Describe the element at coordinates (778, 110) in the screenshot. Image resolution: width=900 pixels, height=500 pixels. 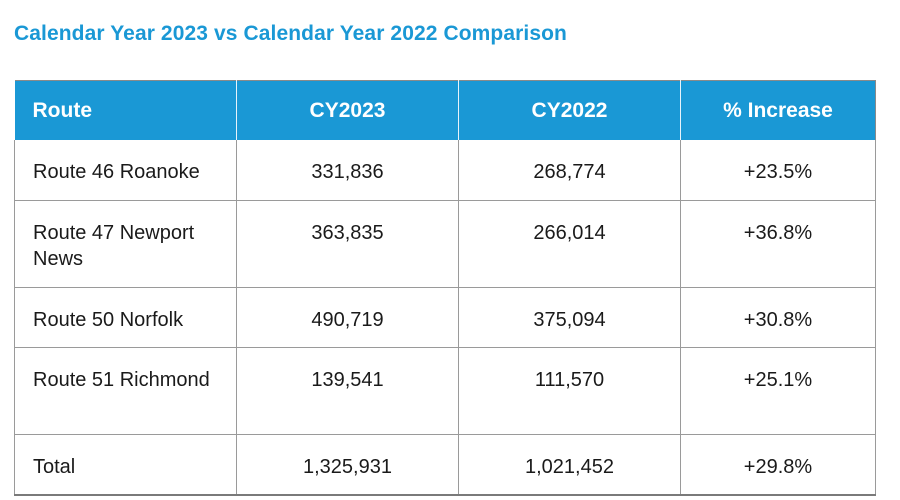
I see `header-percent-increase: % Increase` at that location.